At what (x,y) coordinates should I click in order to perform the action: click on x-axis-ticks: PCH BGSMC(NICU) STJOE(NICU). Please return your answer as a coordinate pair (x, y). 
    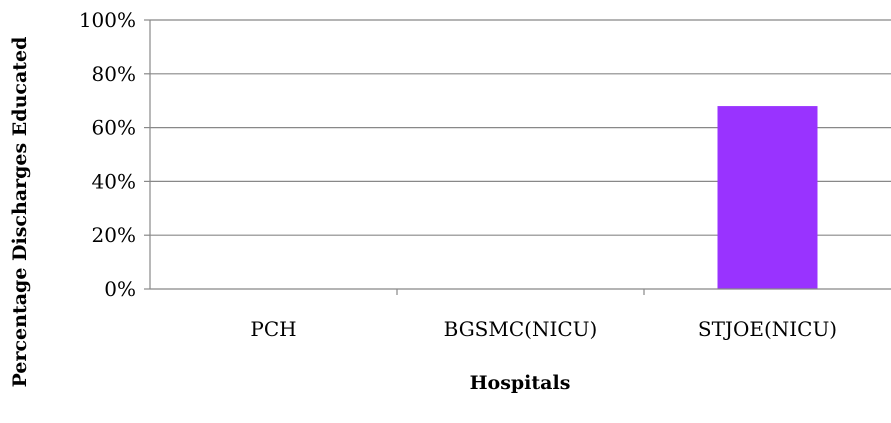
    Looking at the image, I should click on (543, 329).